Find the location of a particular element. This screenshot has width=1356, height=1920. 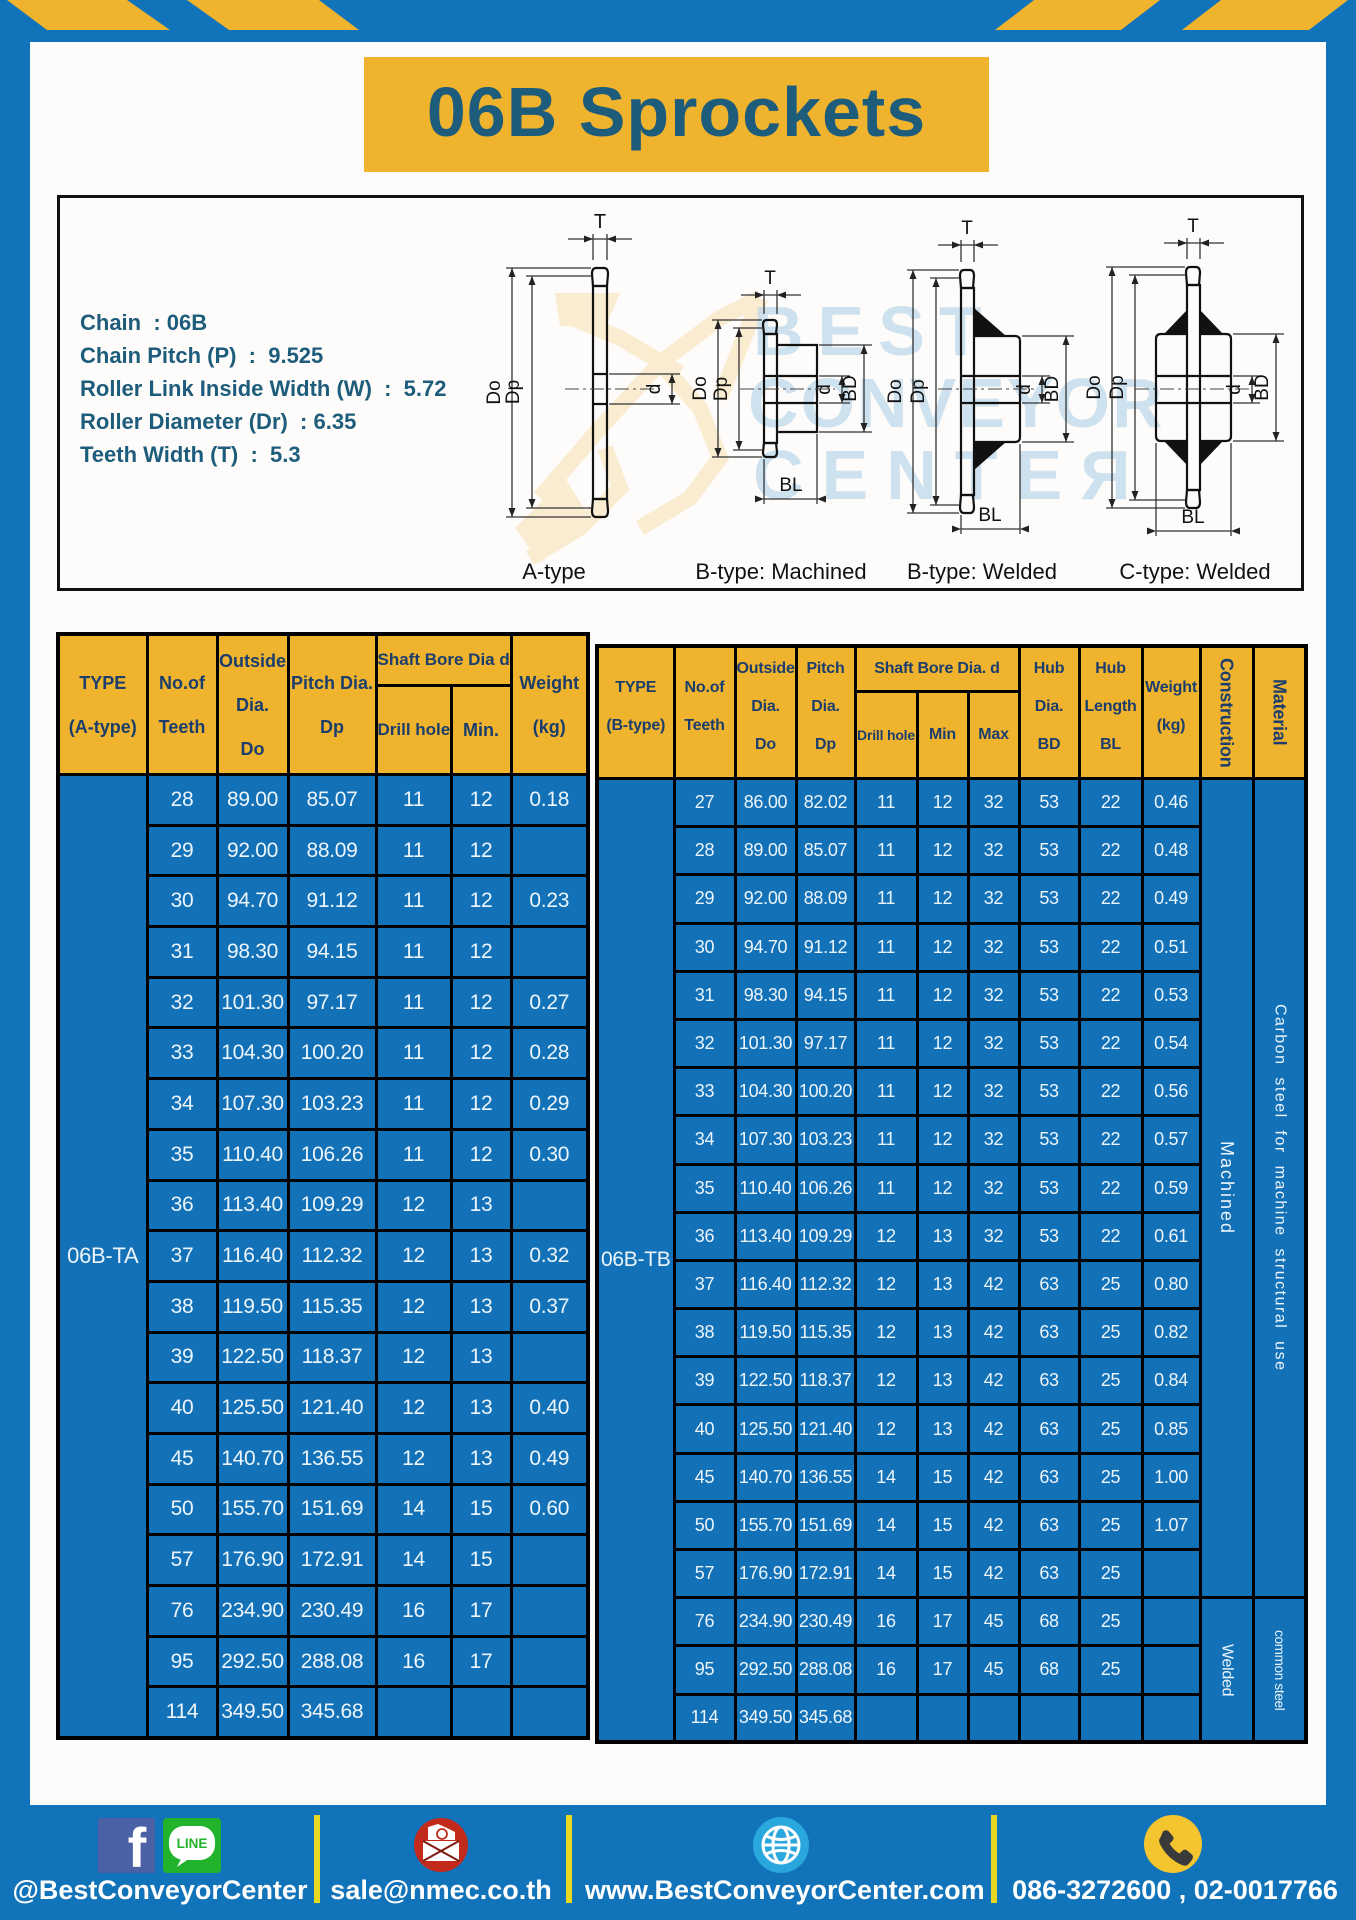

svg-text: B-type: Machined is located at coordinates (780, 571).